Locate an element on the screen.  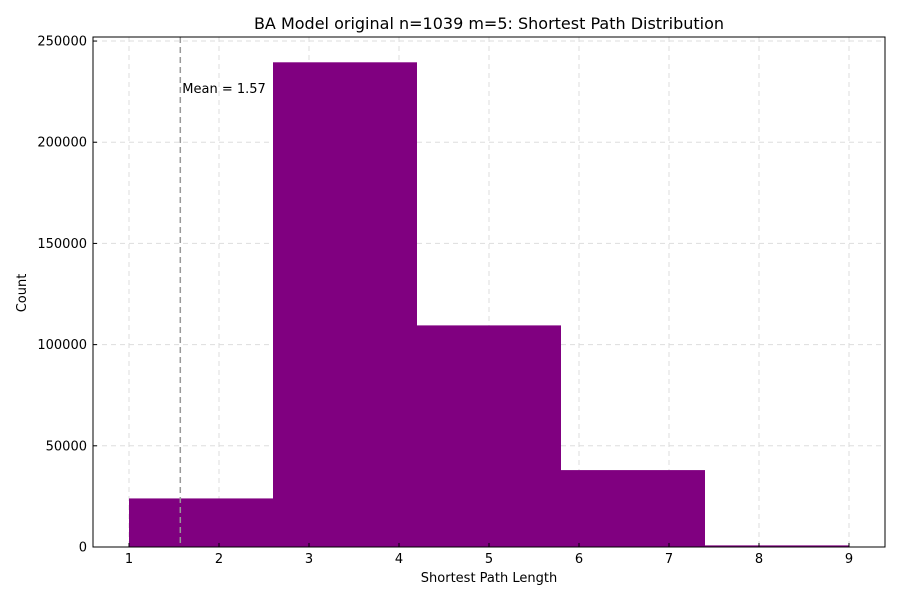
y-tick-label: 200000 is located at coordinates (62, 143).